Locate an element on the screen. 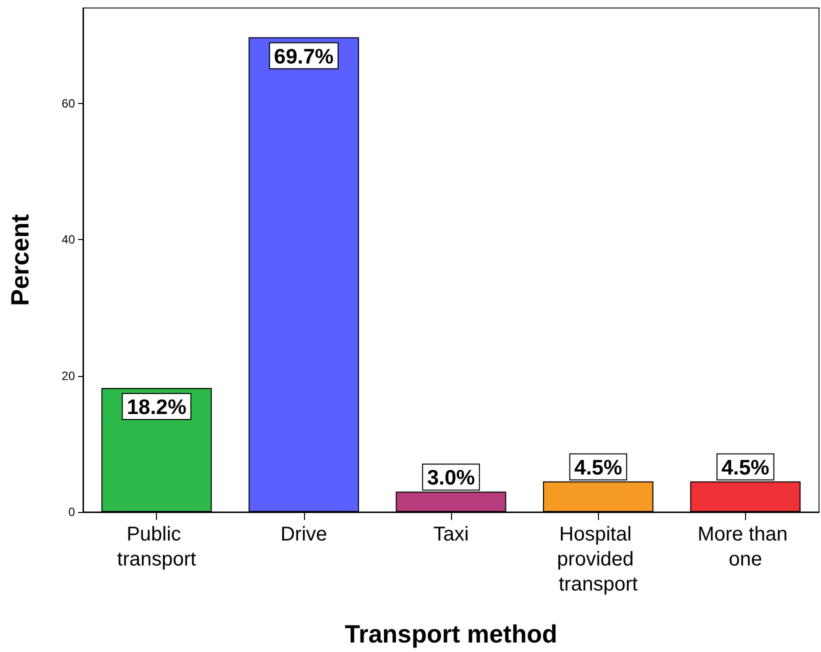 The width and height of the screenshot is (821, 652). x-tick-label: Taxi is located at coordinates (451, 535).